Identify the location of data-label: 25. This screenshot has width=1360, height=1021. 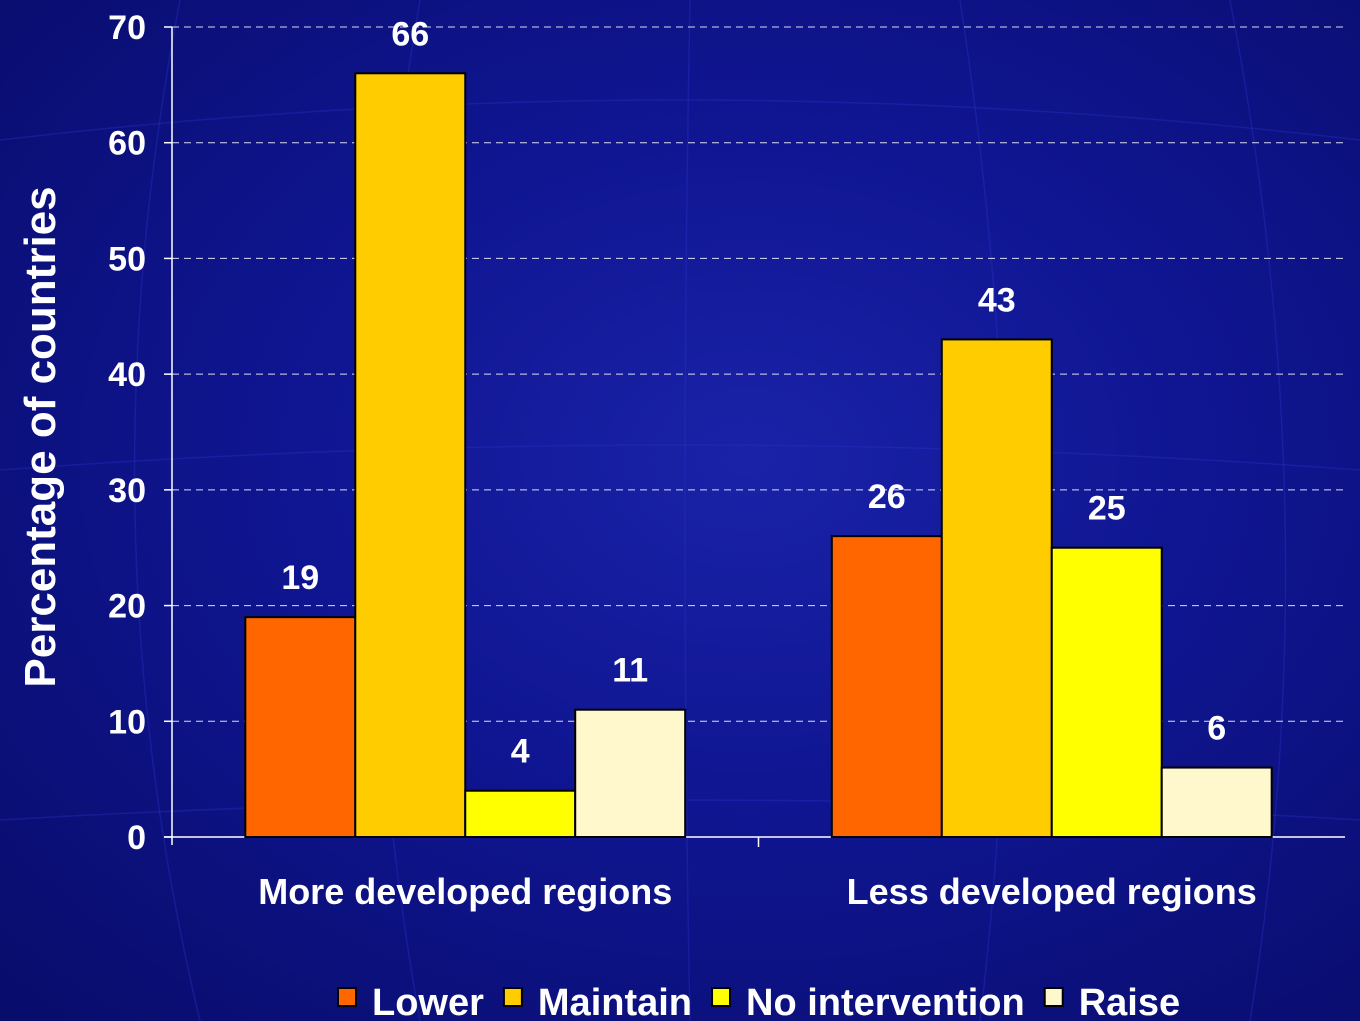
(1107, 509).